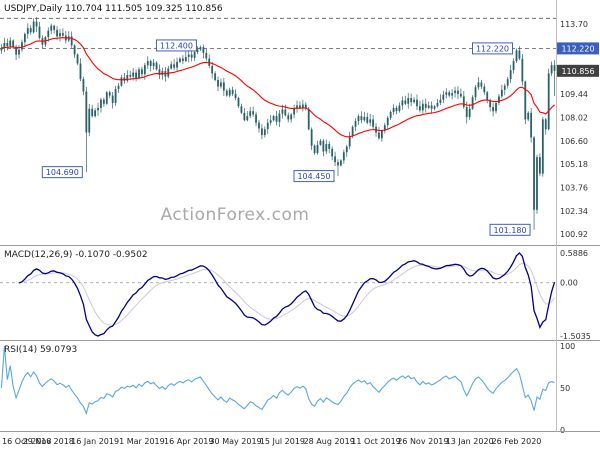 The width and height of the screenshot is (600, 450). What do you see at coordinates (422, 441) in the screenshot?
I see `date-label: 26 Nov 2019` at bounding box center [422, 441].